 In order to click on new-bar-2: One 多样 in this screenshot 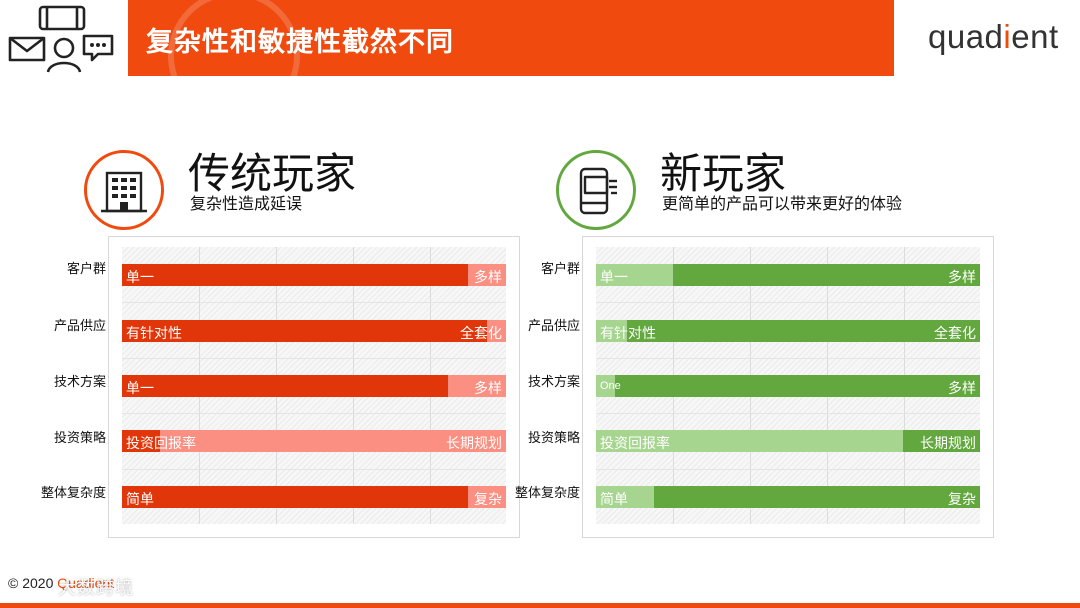, I will do `click(788, 386)`.